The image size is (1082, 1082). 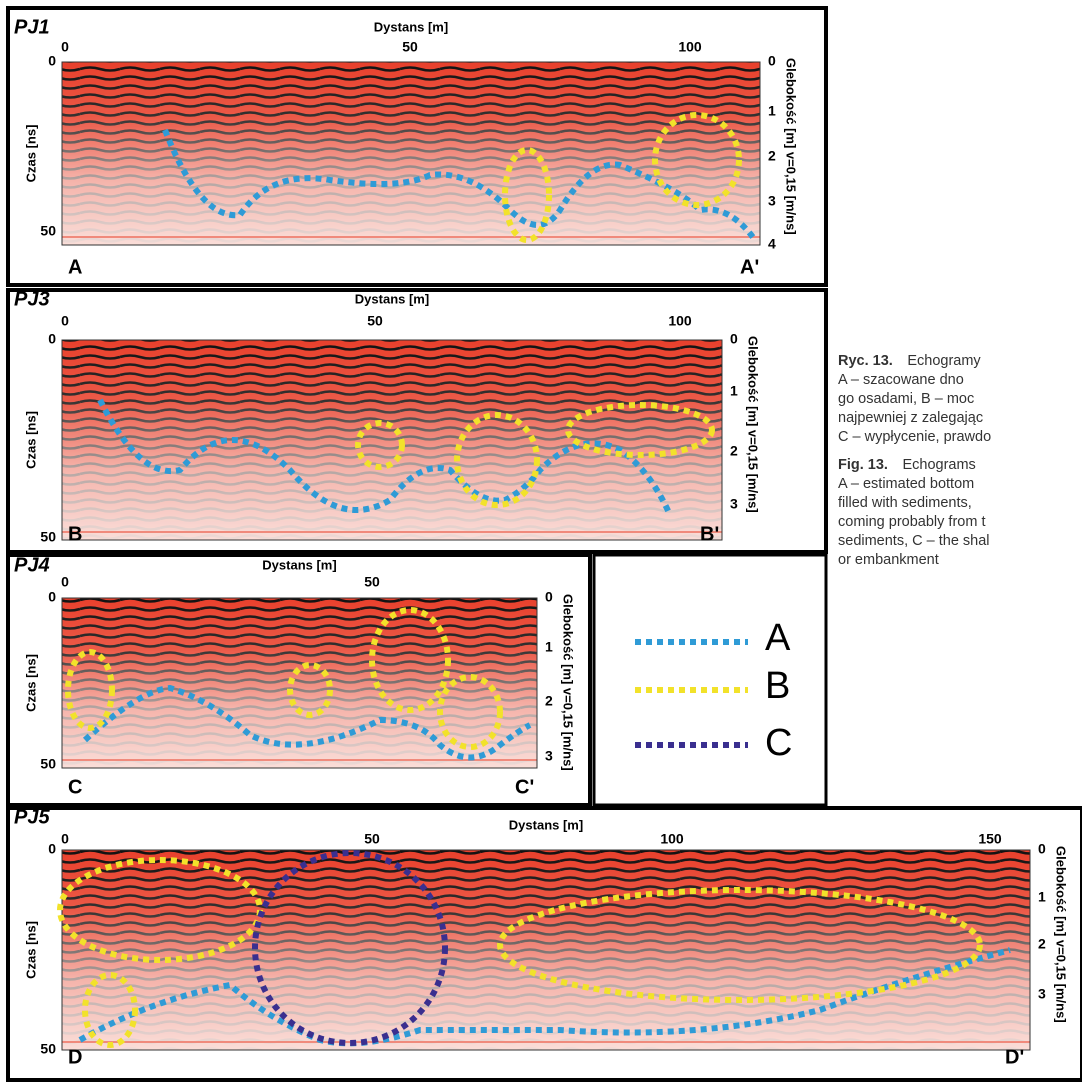 I want to click on caption-text: coming probably from t, so click(x=912, y=522).